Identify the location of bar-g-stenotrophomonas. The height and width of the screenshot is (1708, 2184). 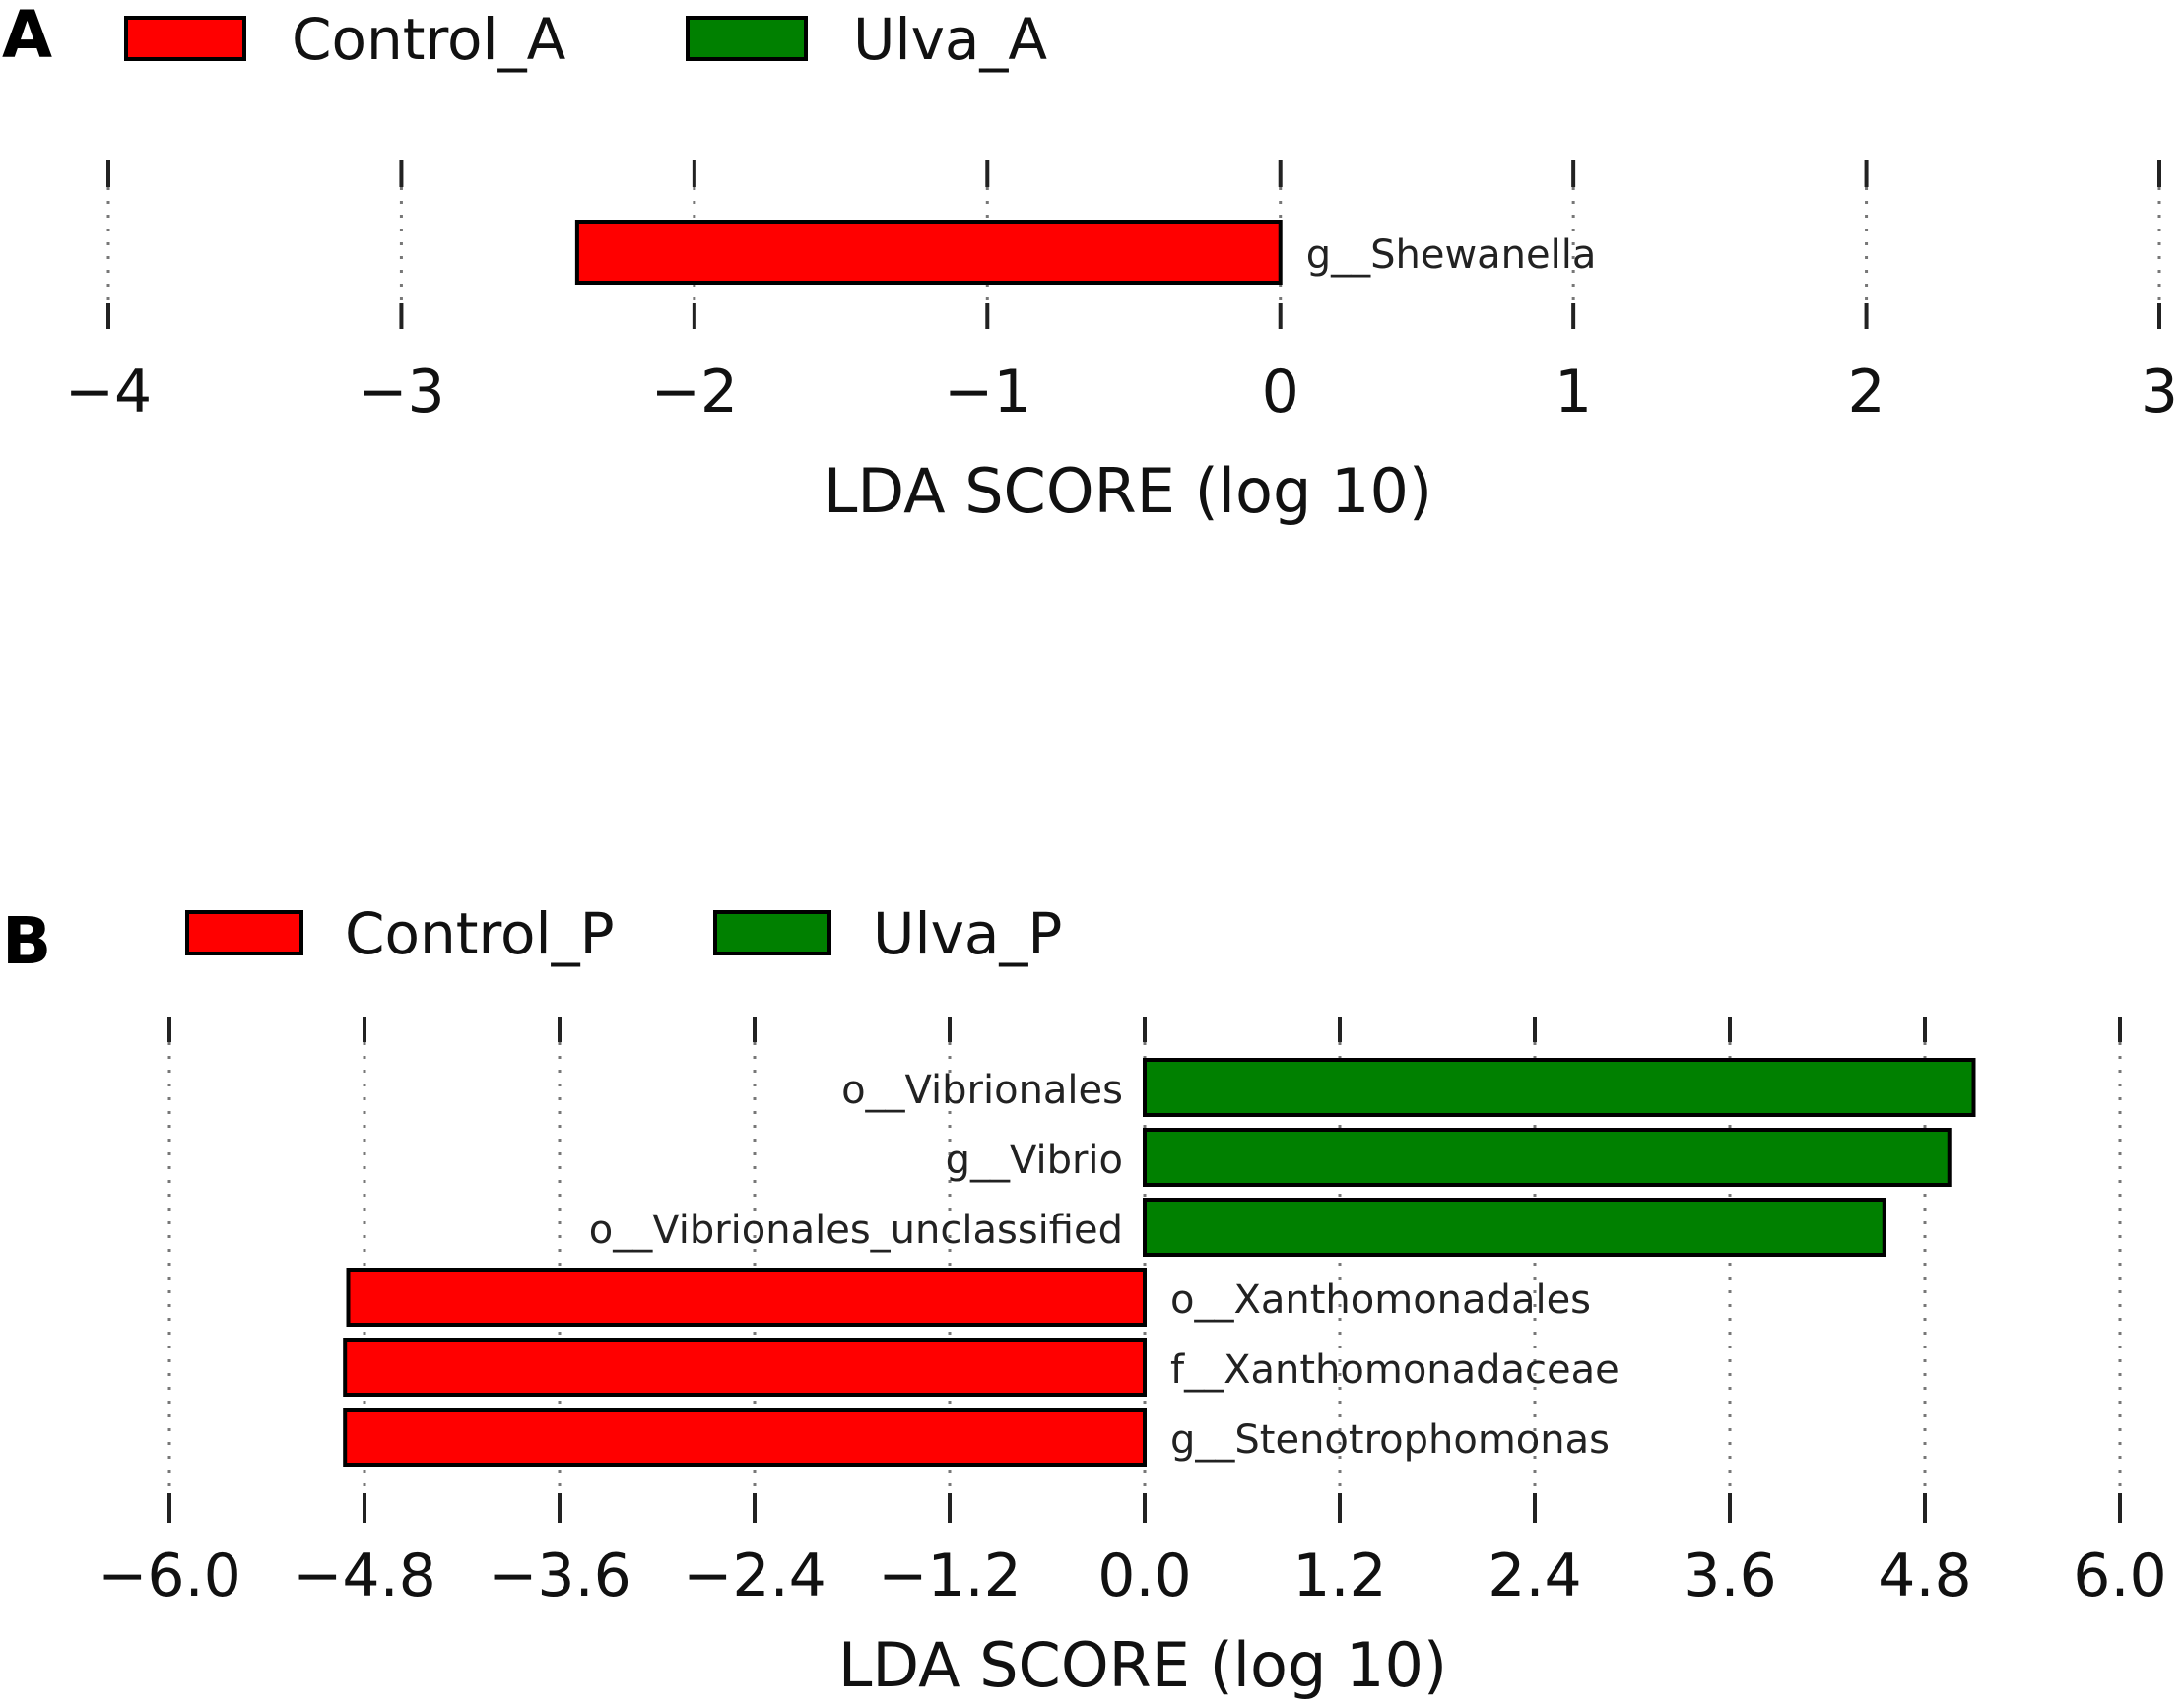
(745, 1437).